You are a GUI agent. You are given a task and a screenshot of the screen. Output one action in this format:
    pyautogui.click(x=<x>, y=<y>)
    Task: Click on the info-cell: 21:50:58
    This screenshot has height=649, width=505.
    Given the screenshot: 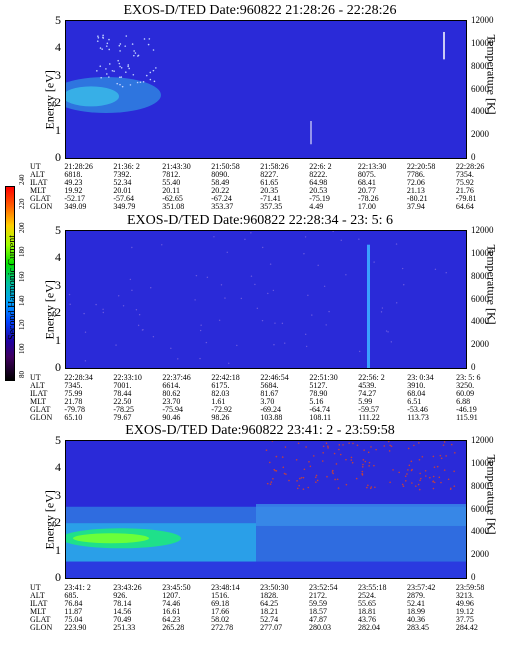 What is the action you would take?
    pyautogui.click(x=225, y=166)
    